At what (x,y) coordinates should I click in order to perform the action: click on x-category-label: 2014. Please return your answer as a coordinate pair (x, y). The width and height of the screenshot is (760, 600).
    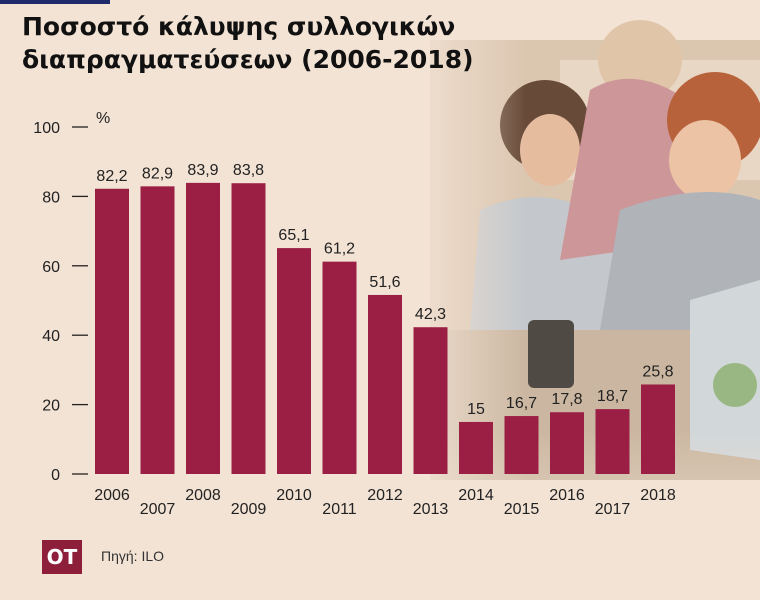
    Looking at the image, I should click on (476, 495).